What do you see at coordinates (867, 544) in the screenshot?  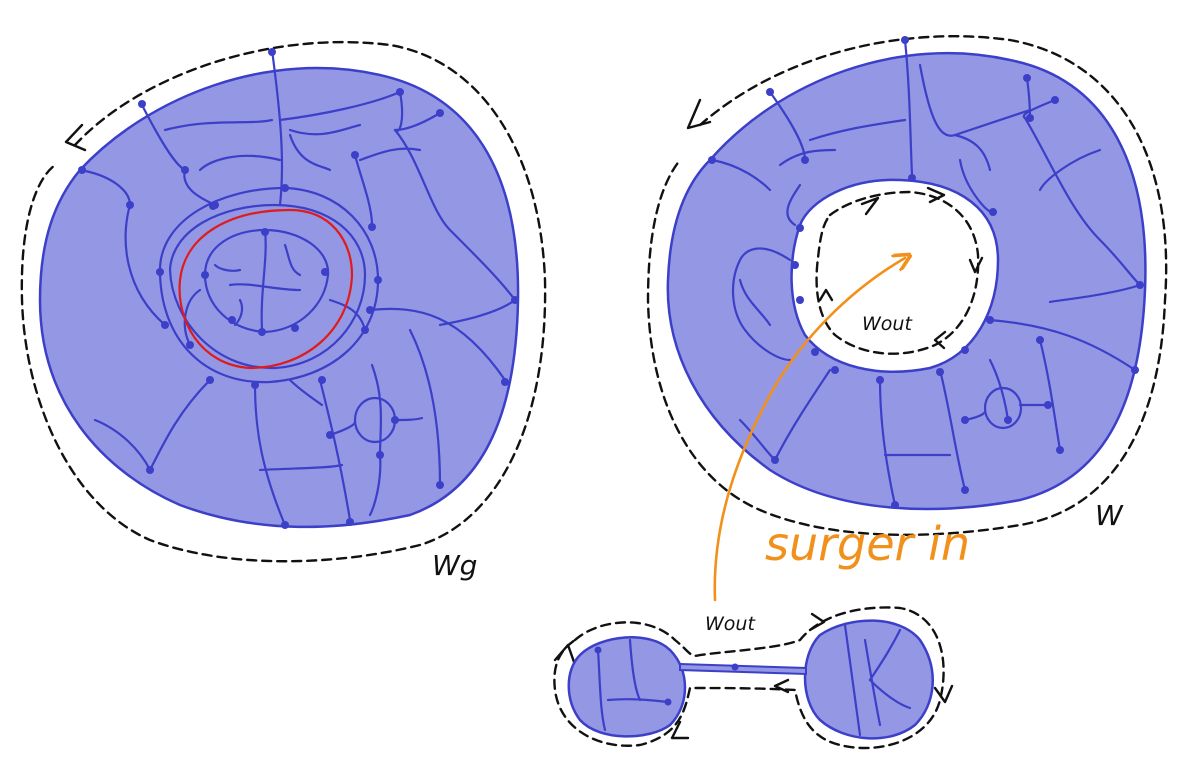 I see `label-surger-in: surger in` at bounding box center [867, 544].